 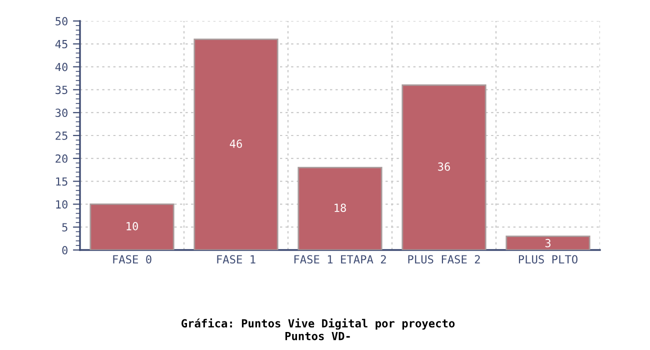 I want to click on y-tick-label: 40, so click(x=61, y=67).